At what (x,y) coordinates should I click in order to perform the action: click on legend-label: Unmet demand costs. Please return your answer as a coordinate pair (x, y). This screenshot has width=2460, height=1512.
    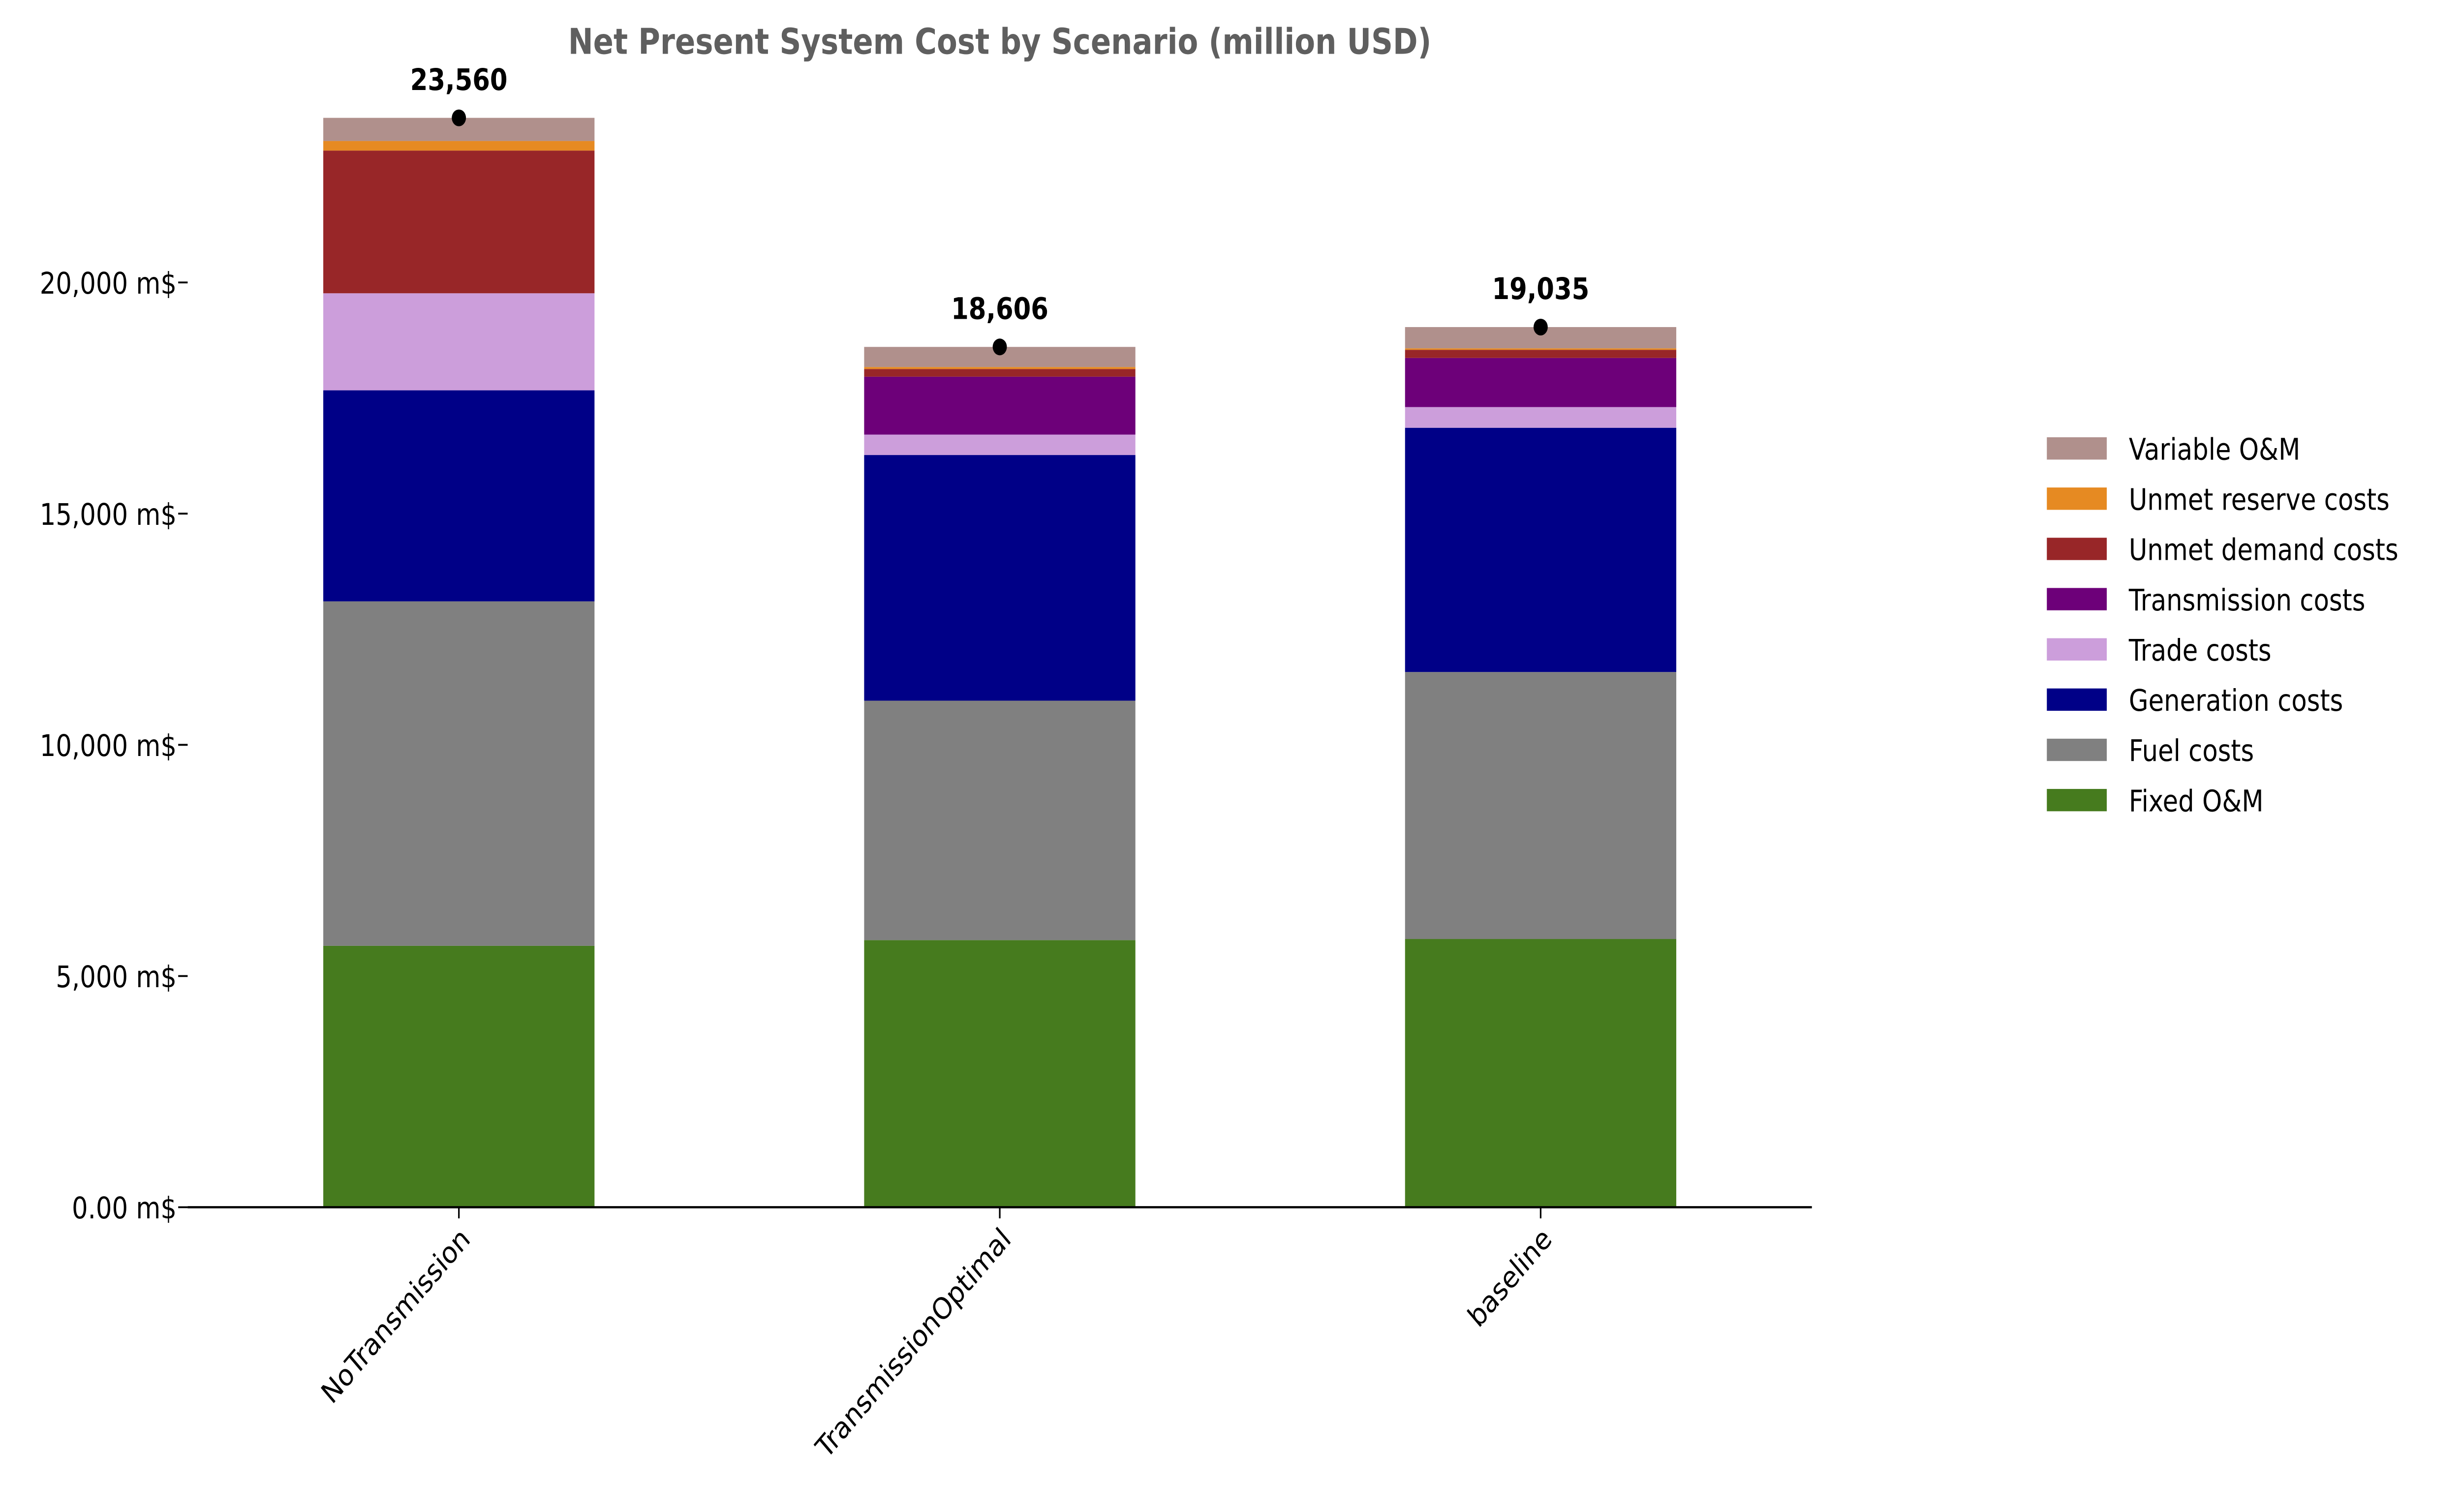
    Looking at the image, I should click on (2263, 551).